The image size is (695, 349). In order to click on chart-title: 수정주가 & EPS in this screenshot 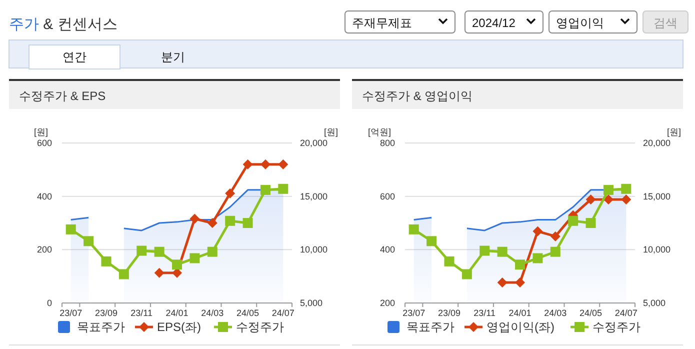, I will do `click(62, 96)`.